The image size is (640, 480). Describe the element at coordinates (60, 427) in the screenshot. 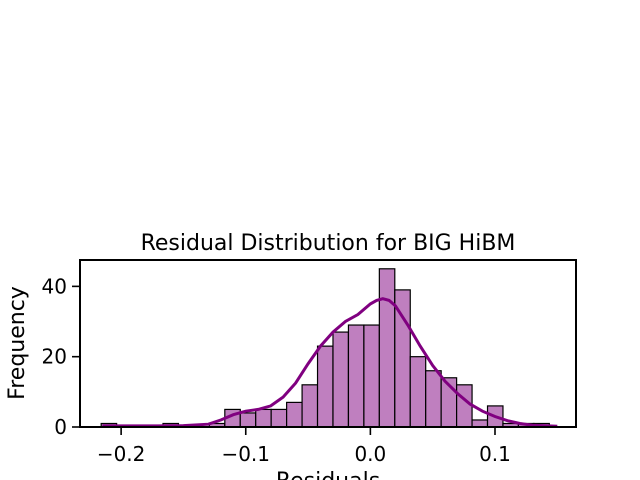

I see `y-tick-label: 0` at that location.